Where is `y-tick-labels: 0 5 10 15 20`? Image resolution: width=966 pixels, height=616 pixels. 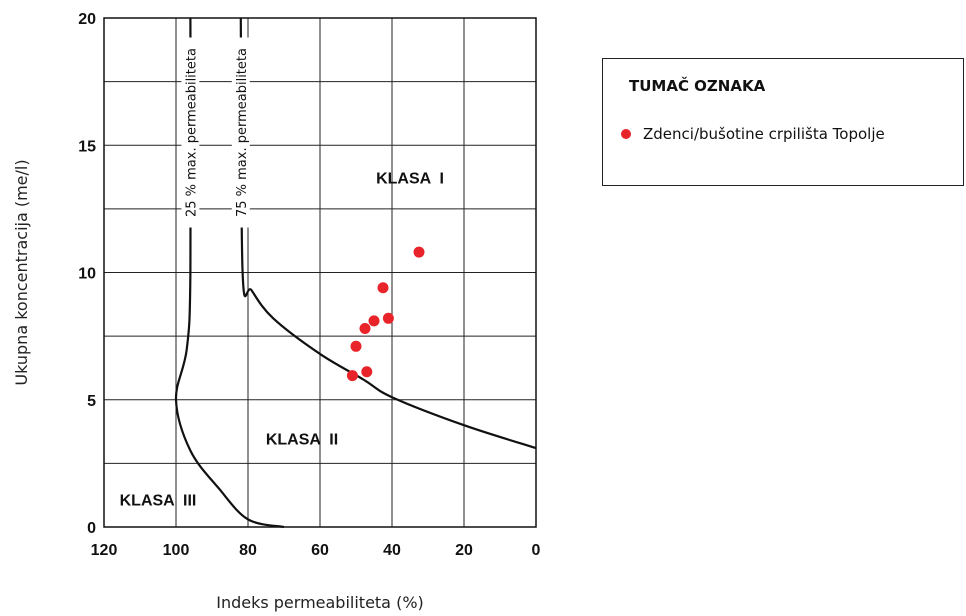
y-tick-labels: 0 5 10 15 20 is located at coordinates (87, 274).